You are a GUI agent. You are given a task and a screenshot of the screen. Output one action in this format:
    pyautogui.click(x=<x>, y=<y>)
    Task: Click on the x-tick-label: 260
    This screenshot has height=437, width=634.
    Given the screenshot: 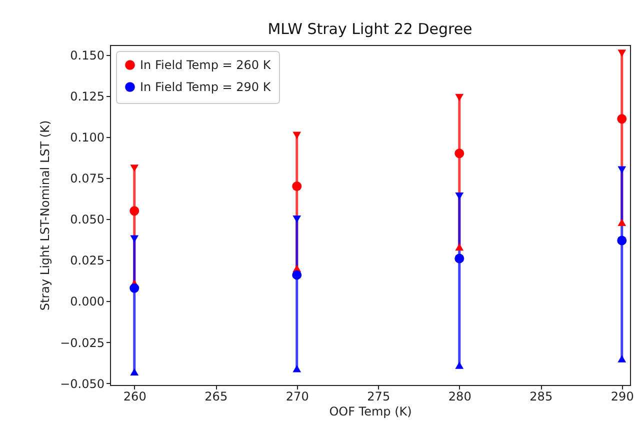 What is the action you would take?
    pyautogui.click(x=134, y=397)
    